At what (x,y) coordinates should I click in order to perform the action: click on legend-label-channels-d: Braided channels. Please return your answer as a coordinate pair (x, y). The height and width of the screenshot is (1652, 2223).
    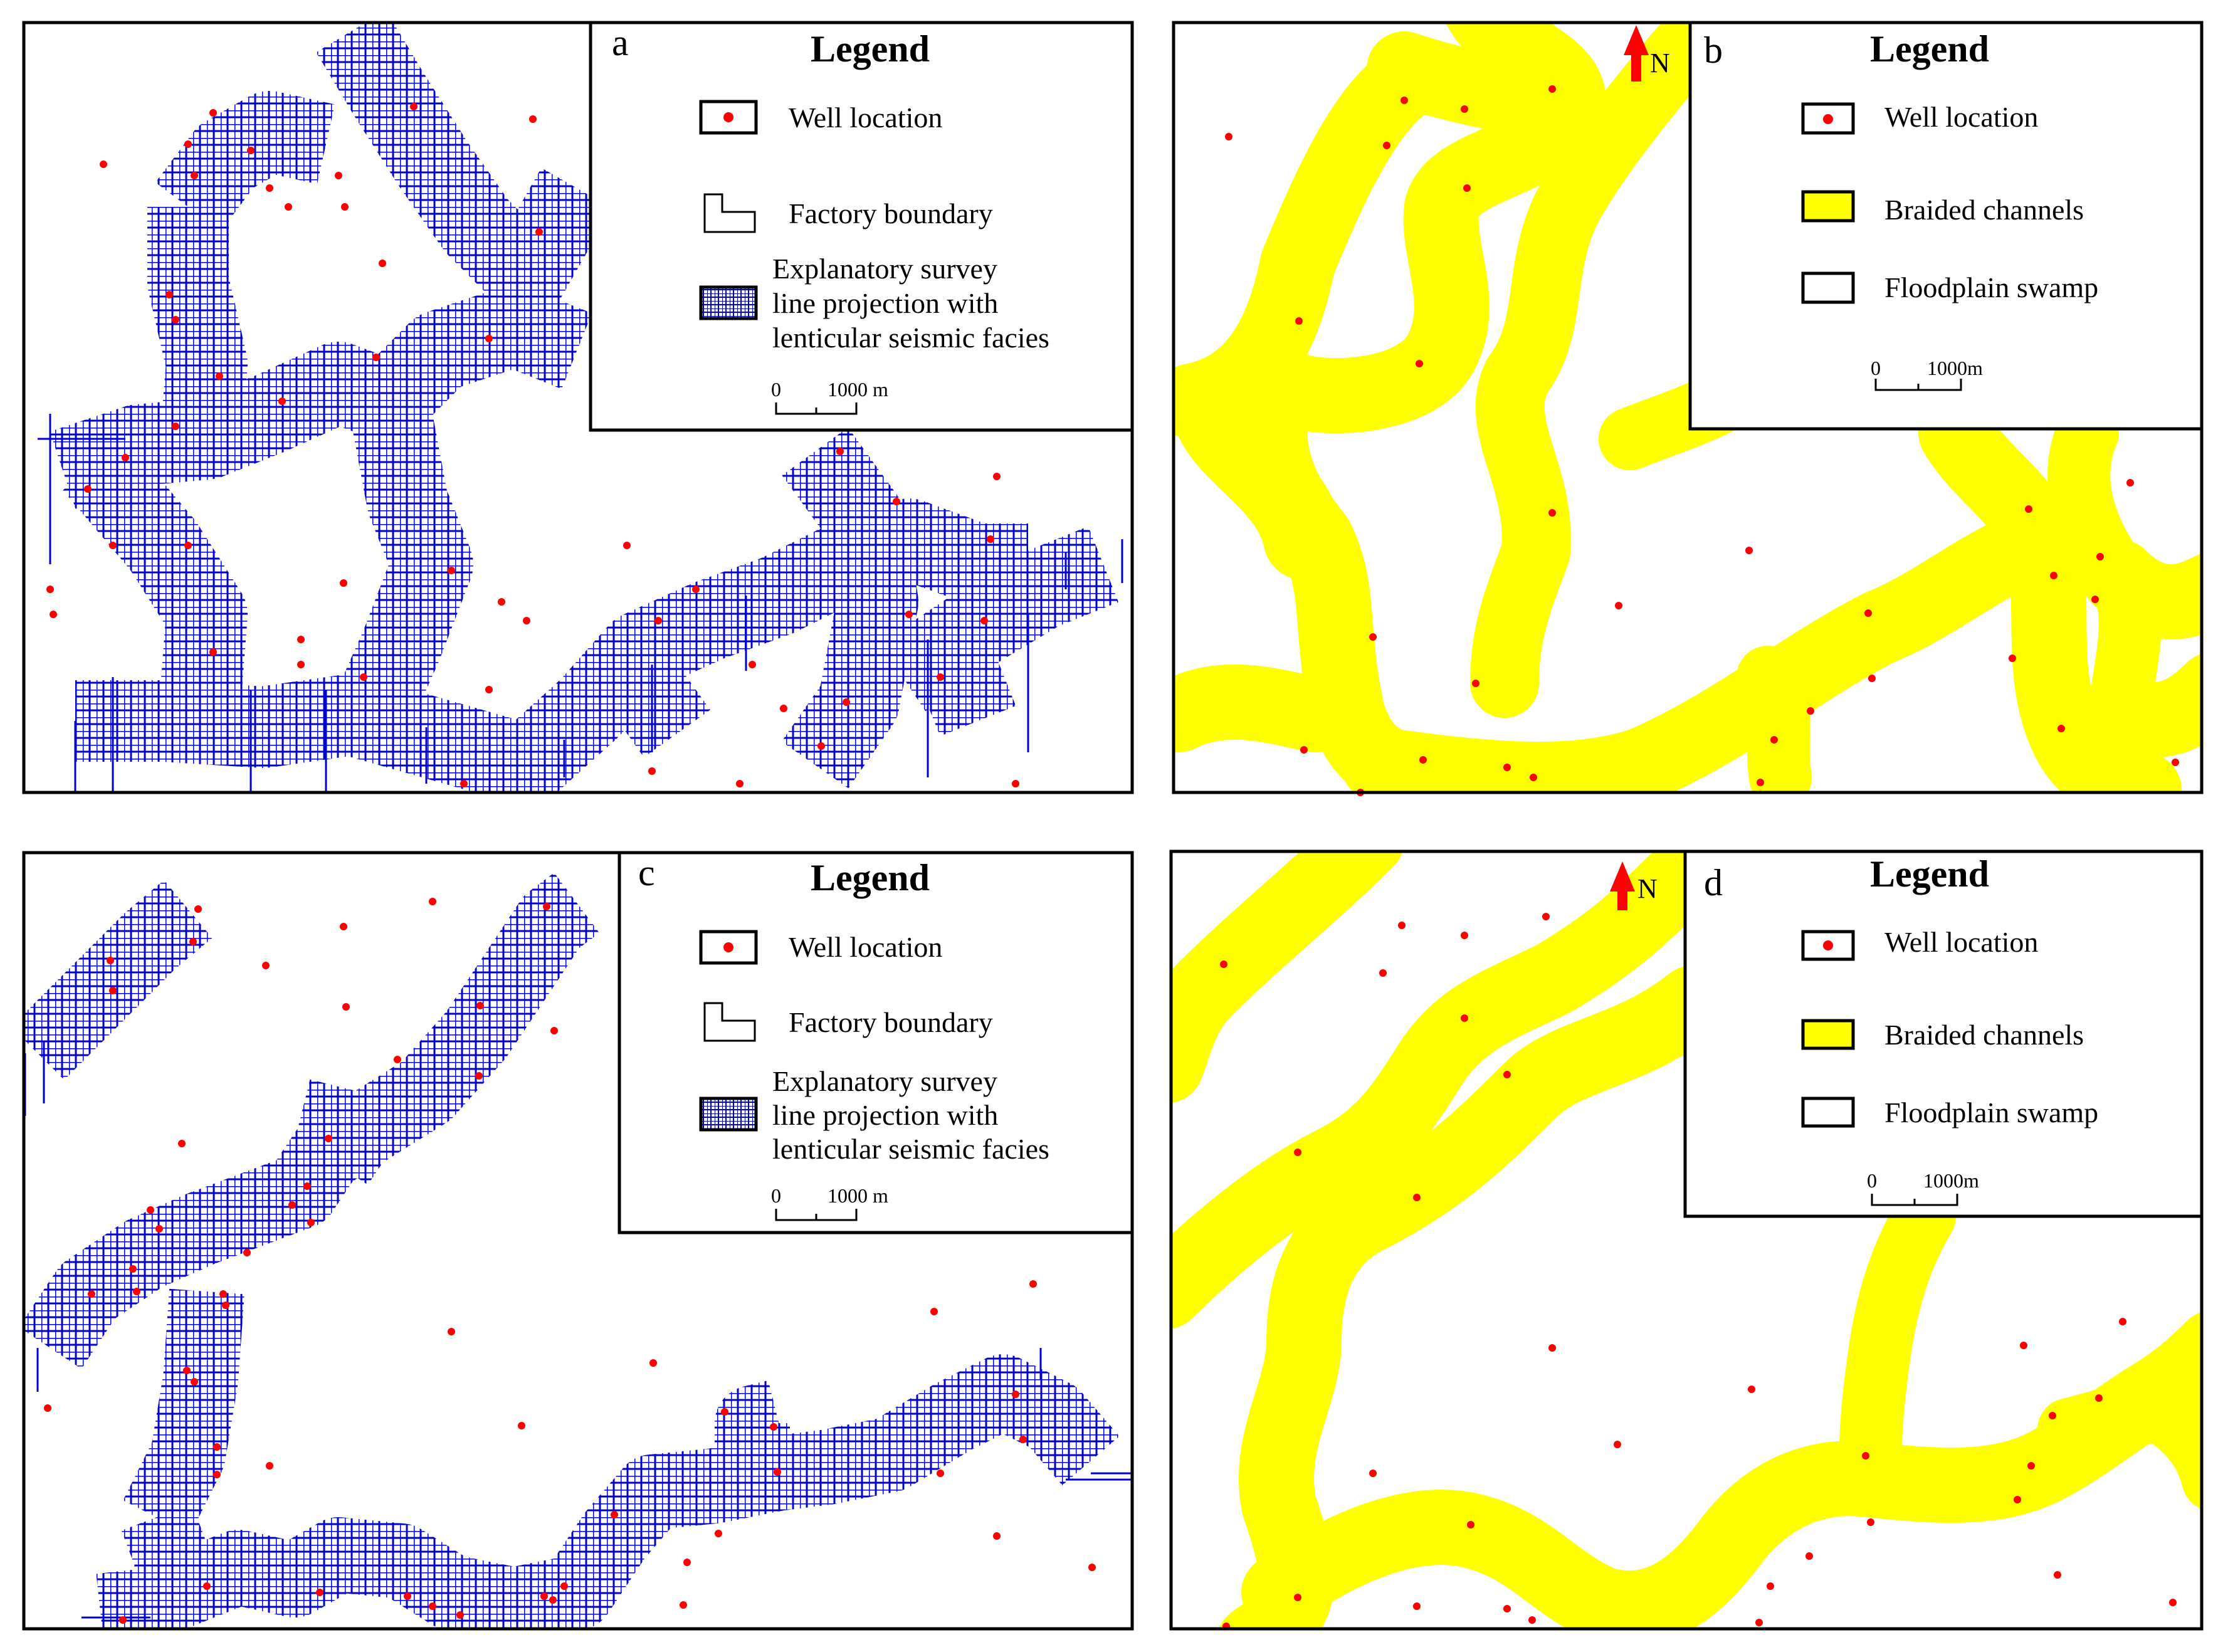
    Looking at the image, I should click on (1984, 1035).